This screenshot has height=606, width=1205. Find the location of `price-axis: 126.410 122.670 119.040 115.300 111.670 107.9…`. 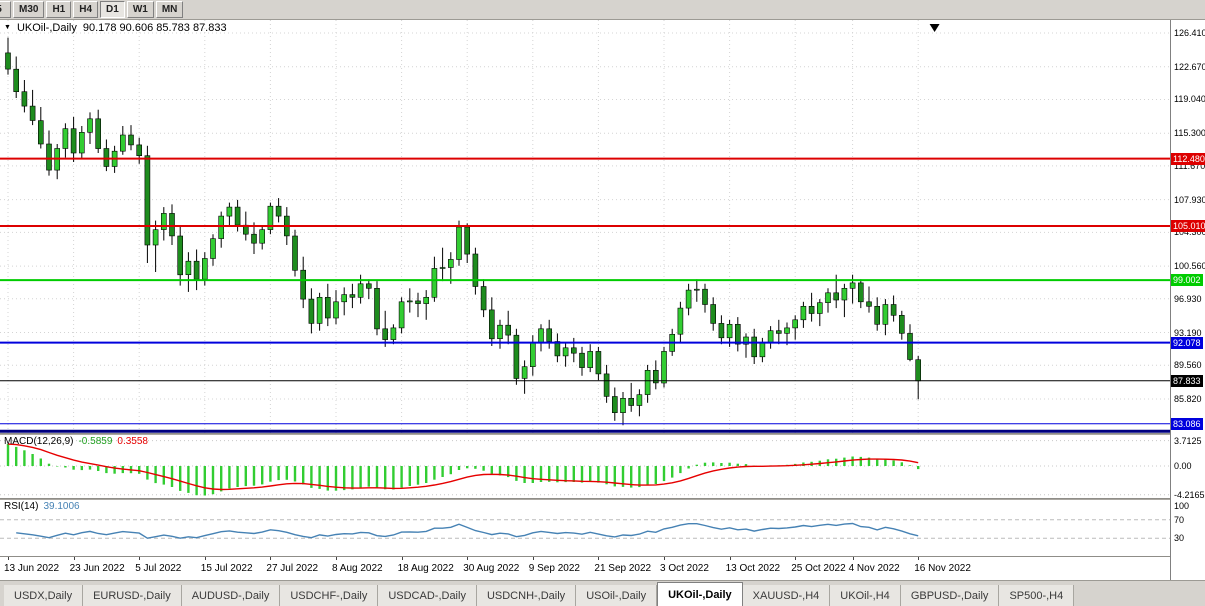

price-axis: 126.410 122.670 119.040 115.300 111.670 107.9… is located at coordinates (1187, 300).